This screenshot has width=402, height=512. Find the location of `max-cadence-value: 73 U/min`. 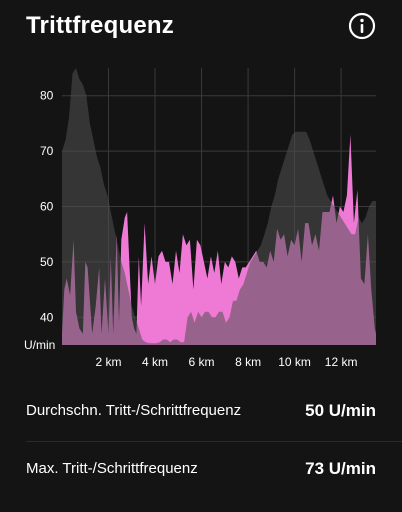

max-cadence-value: 73 U/min is located at coordinates (340, 468).